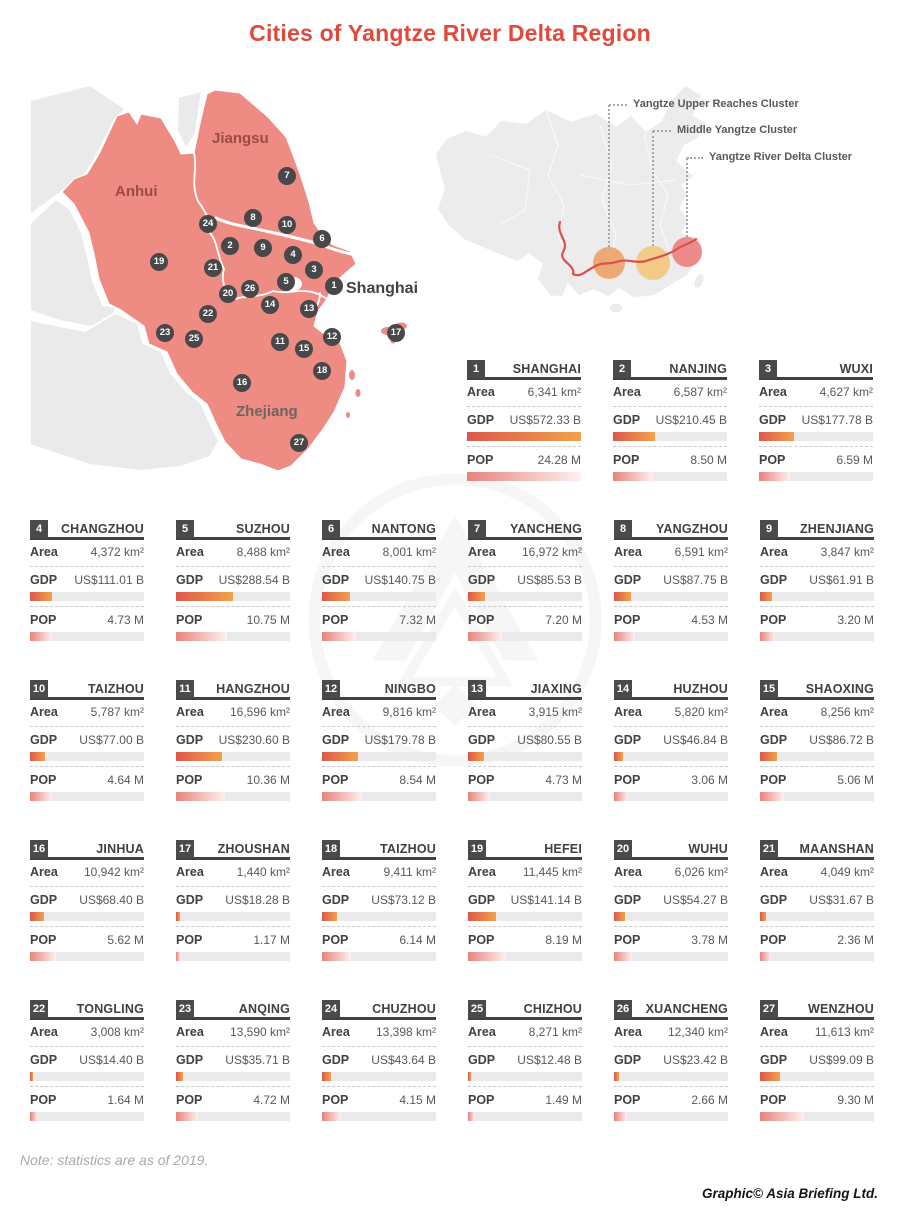 Image resolution: width=900 pixels, height=1225 pixels. I want to click on card-number-badge: 12, so click(331, 689).